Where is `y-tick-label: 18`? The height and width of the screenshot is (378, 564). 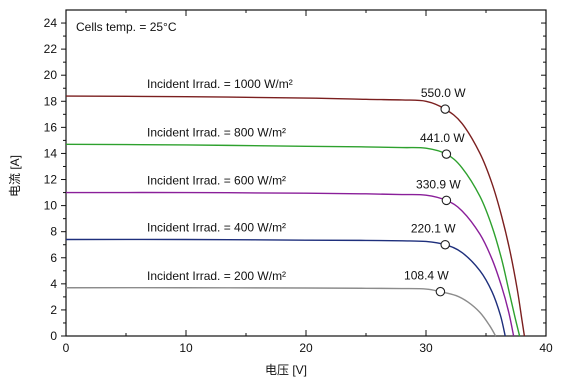
y-tick-label: 18 is located at coordinates (51, 101).